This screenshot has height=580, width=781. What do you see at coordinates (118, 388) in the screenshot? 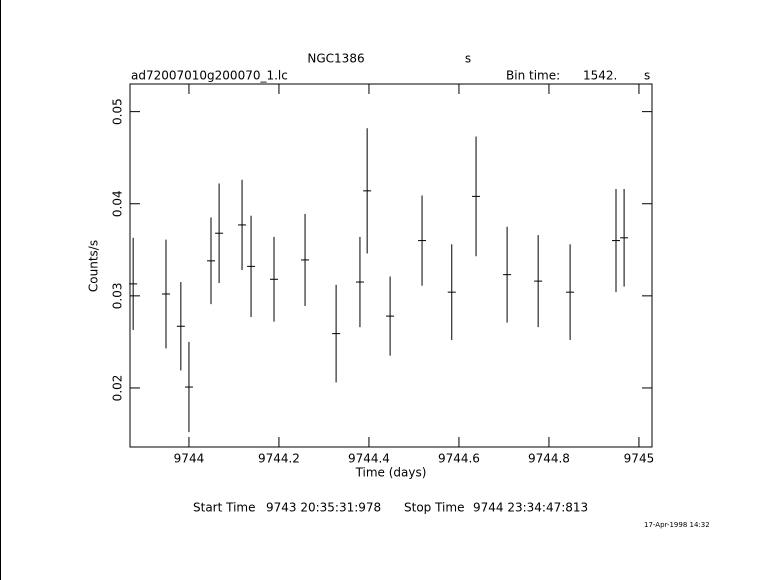
I see `y-tick-label: 0.02` at bounding box center [118, 388].